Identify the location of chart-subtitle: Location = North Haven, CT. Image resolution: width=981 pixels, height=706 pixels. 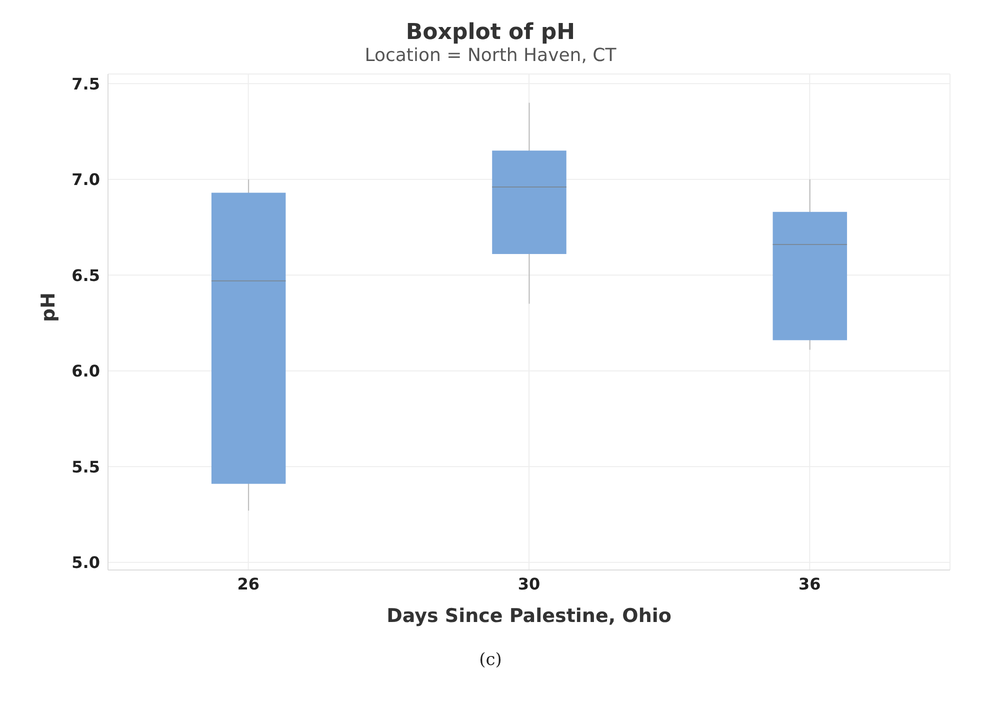
(491, 55).